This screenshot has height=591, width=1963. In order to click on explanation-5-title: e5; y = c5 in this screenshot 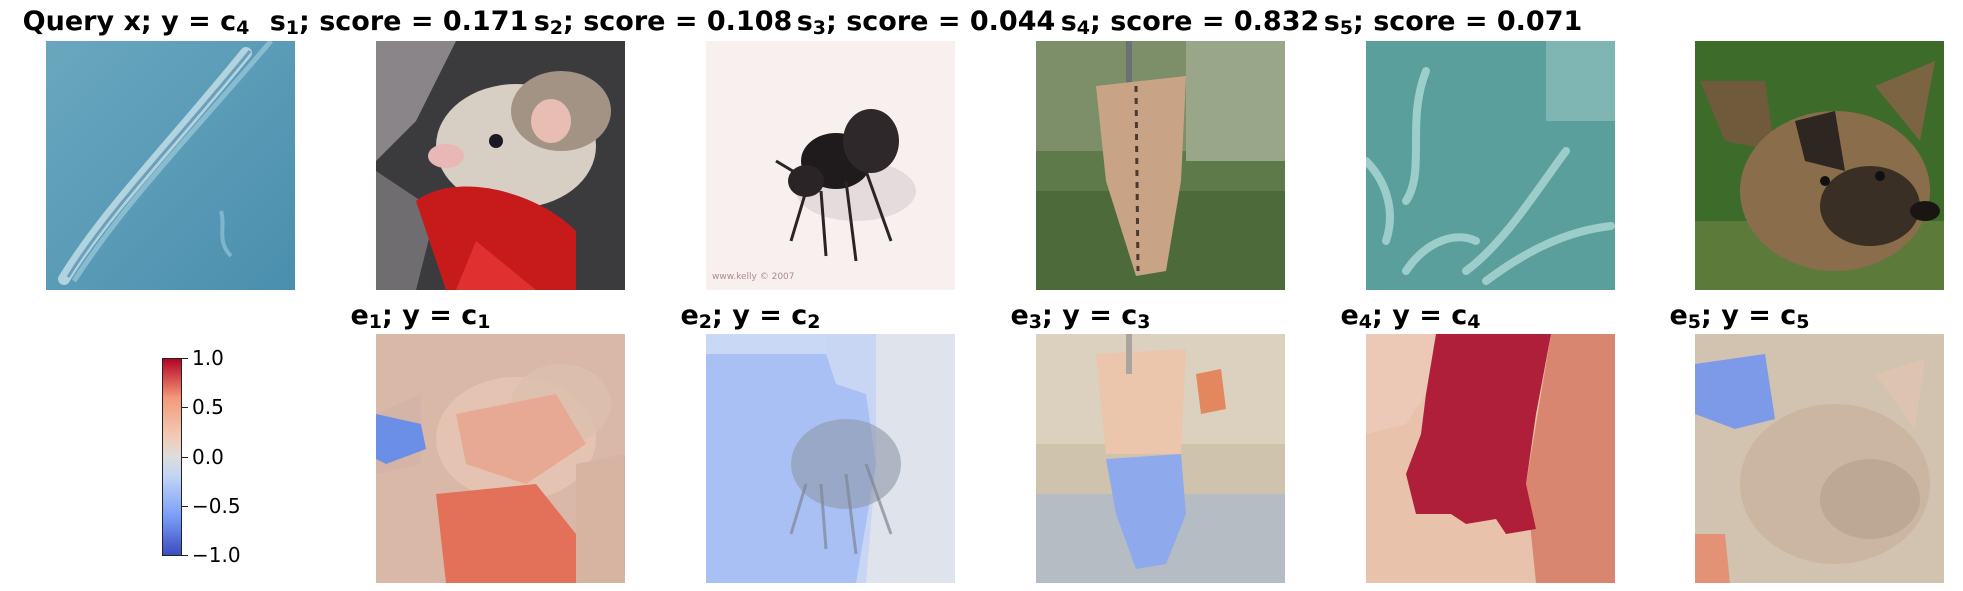, I will do `click(1739, 316)`.